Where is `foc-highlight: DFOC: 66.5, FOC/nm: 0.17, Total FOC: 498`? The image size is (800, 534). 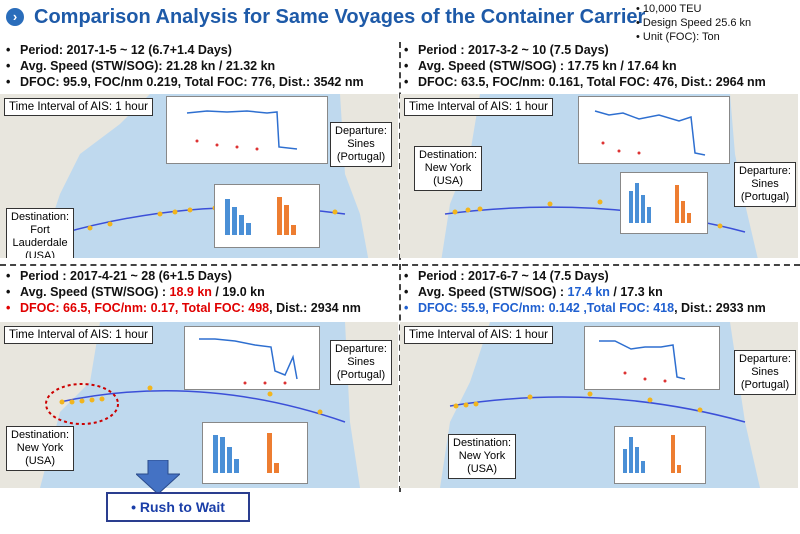
foc-highlight: DFOC: 66.5, FOC/nm: 0.17, Total FOC: 498 is located at coordinates (145, 308).